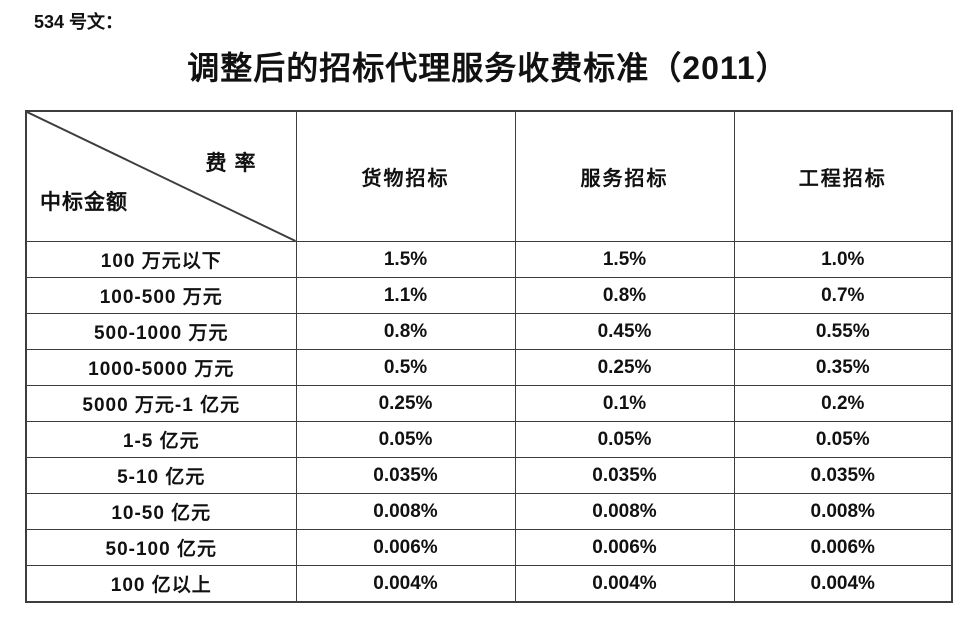 The image size is (979, 629). I want to click on goods-rate-cell: 1.5%, so click(405, 259).